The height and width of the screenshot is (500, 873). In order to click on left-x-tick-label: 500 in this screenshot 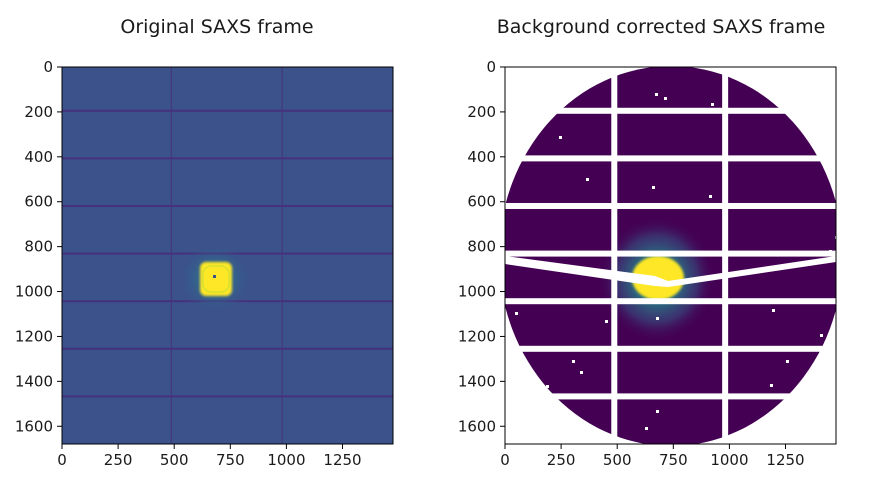, I will do `click(174, 460)`.